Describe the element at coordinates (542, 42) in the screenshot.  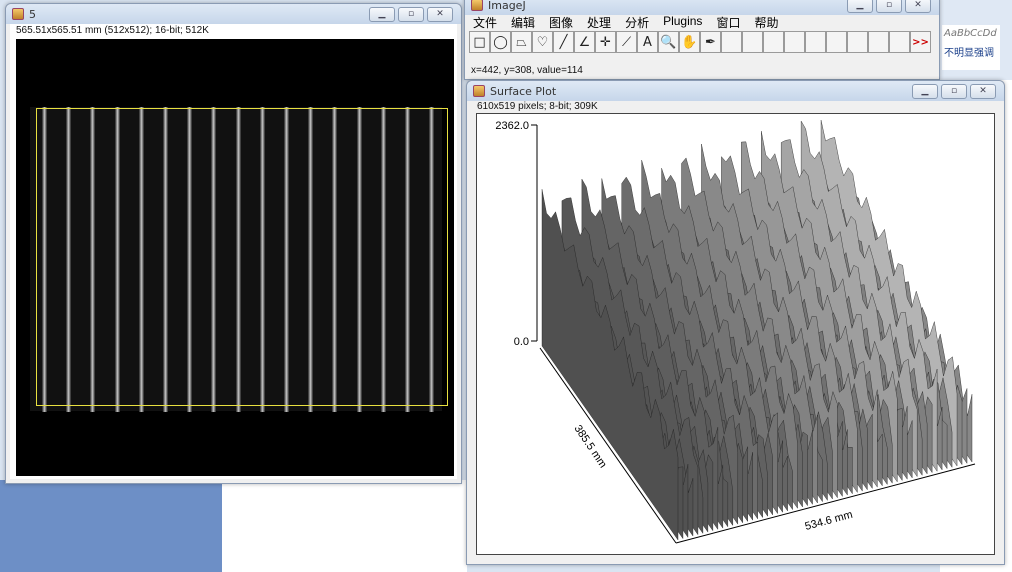
I see `freehand-icon: ♡` at that location.